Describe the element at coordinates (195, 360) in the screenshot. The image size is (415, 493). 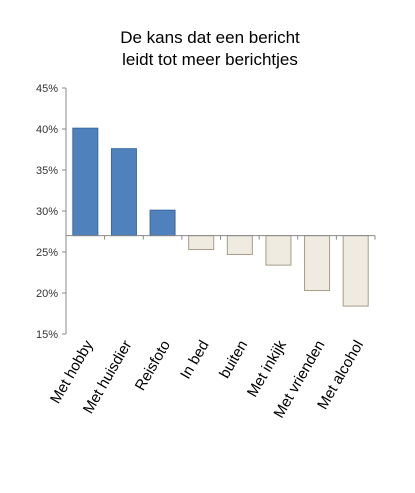
I see `category-label: In bed` at that location.